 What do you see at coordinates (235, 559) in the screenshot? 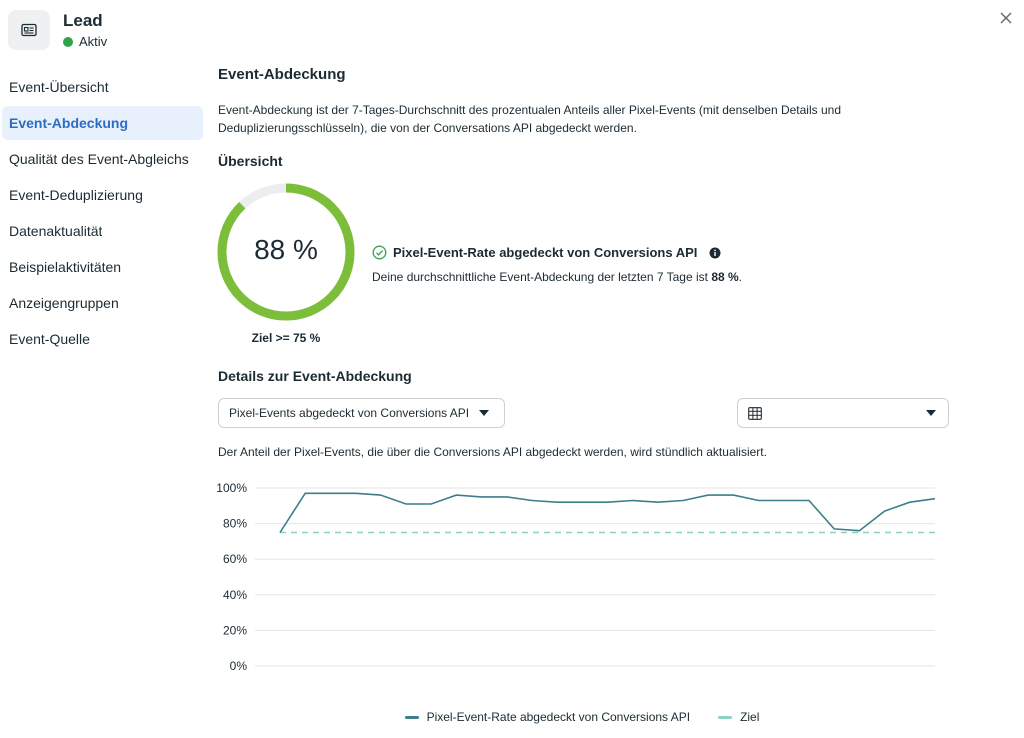
I see `y-tick-label: 60%` at bounding box center [235, 559].